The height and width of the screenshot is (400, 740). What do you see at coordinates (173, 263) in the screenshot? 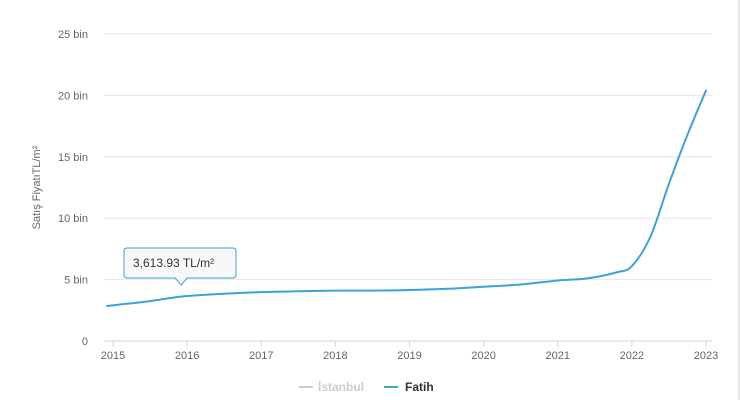
I see `tooltip-value: 3,613.93 TL/m²` at bounding box center [173, 263].